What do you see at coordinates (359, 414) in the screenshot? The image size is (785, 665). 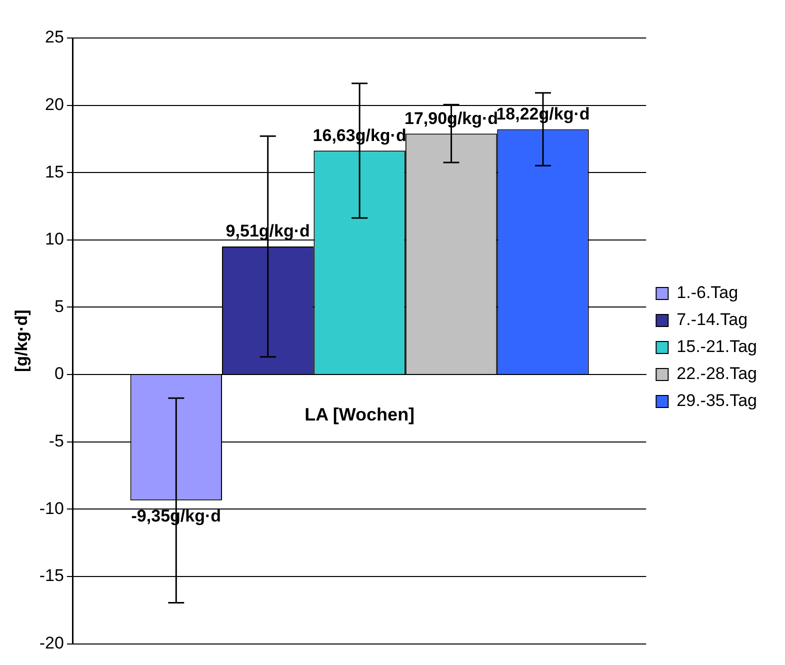 I see `x-tick-label: LA [Wochen]` at bounding box center [359, 414].